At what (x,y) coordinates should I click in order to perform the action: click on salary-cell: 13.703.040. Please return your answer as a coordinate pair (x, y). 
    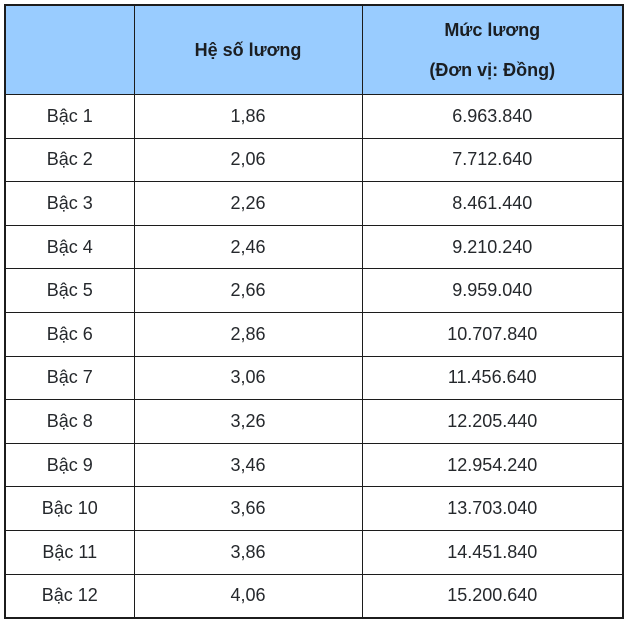
    Looking at the image, I should click on (492, 508).